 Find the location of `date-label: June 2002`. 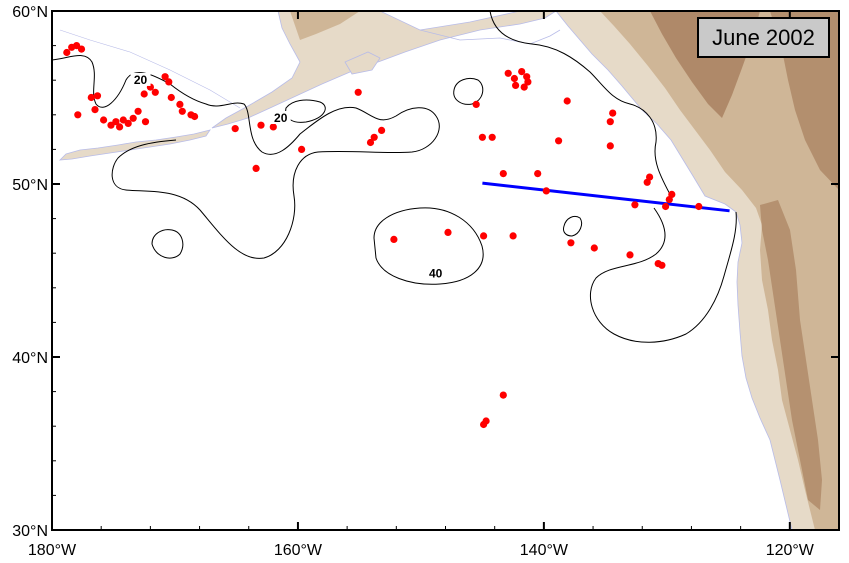

date-label: June 2002 is located at coordinates (763, 37).